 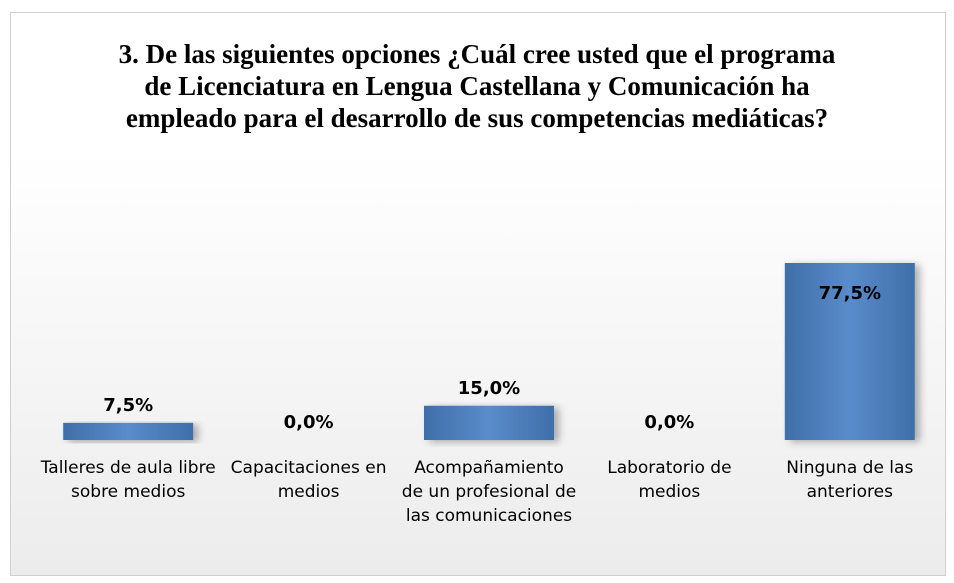 What do you see at coordinates (128, 405) in the screenshot?
I see `data-label: 7,5%` at bounding box center [128, 405].